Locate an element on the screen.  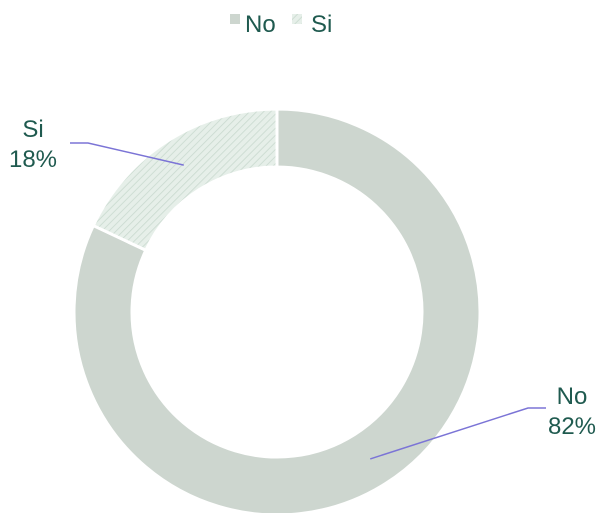
legend-swatch-si is located at coordinates (297, 19).